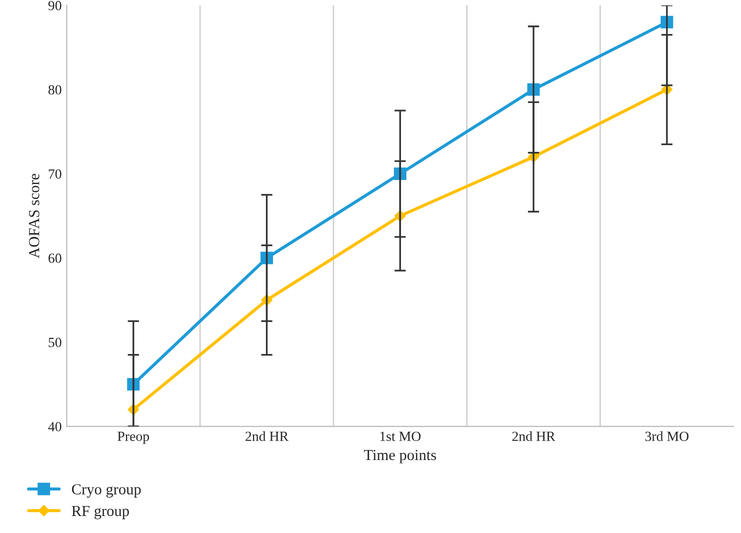 The image size is (741, 533). Describe the element at coordinates (106, 491) in the screenshot. I see `legend-label: Cryo group` at that location.